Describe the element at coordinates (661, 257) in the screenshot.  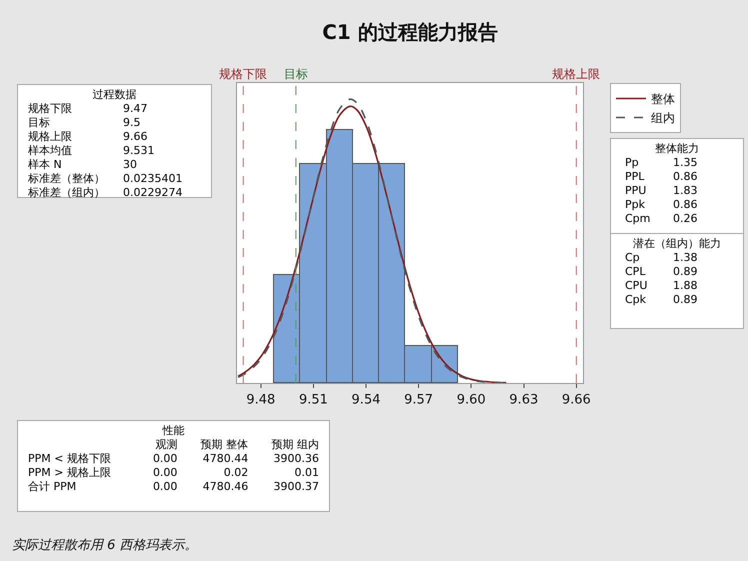
I see `text: Cp 1.38` at that location.